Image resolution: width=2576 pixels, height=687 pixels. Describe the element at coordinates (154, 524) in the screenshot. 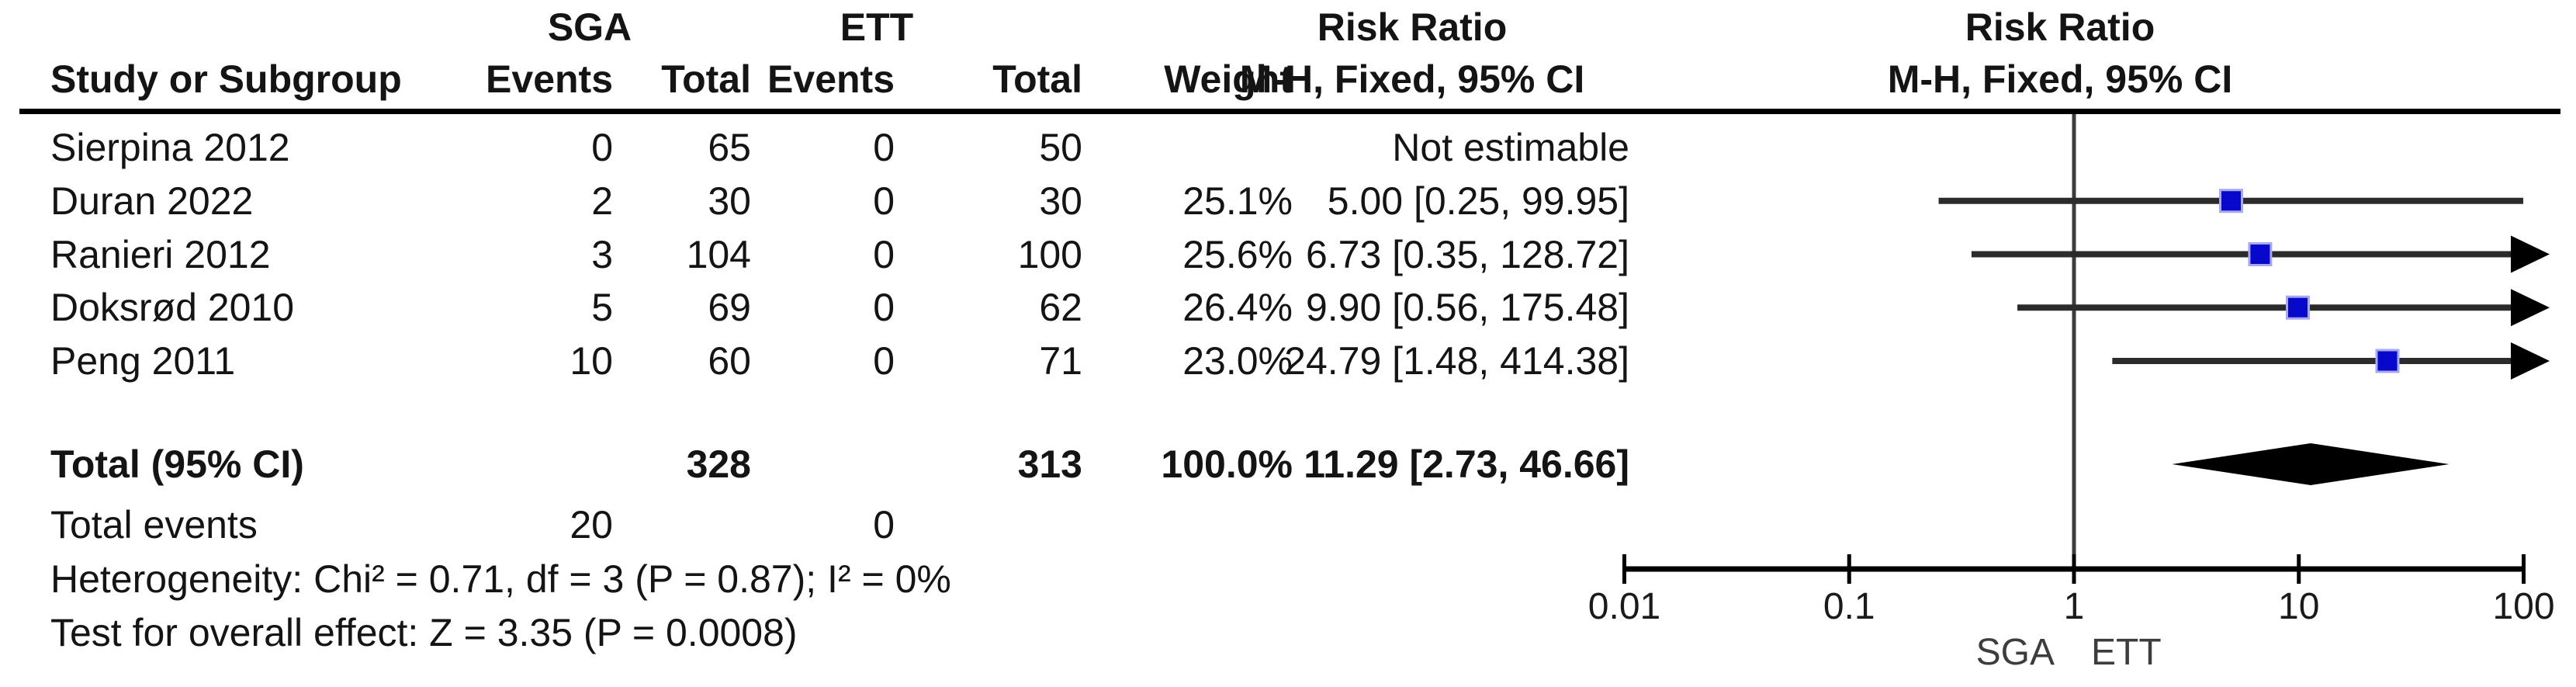

I see `total-events-label: Total events` at that location.